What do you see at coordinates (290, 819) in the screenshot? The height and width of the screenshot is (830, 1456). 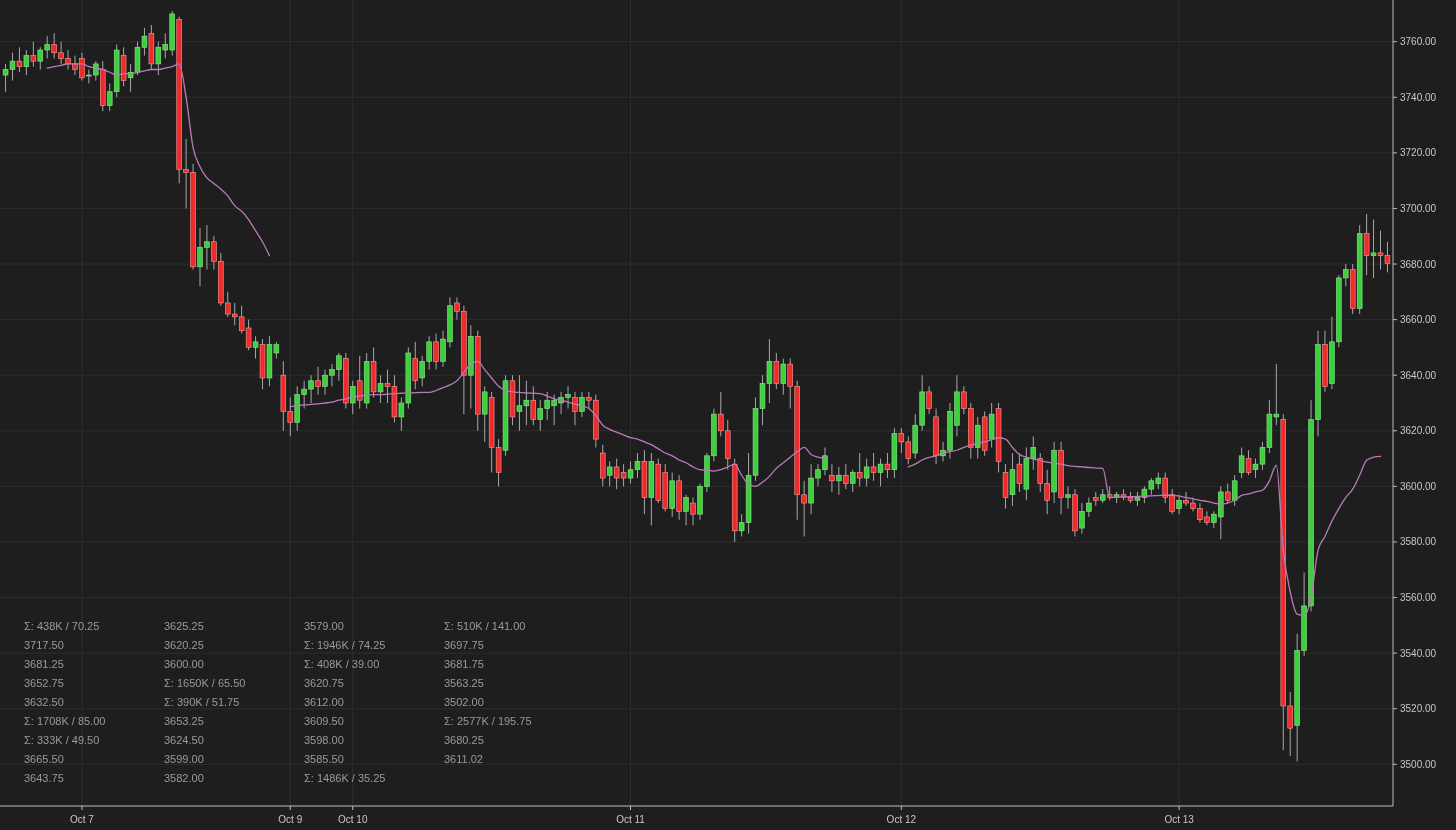 I see `x-tick-label: Oct 9` at bounding box center [290, 819].